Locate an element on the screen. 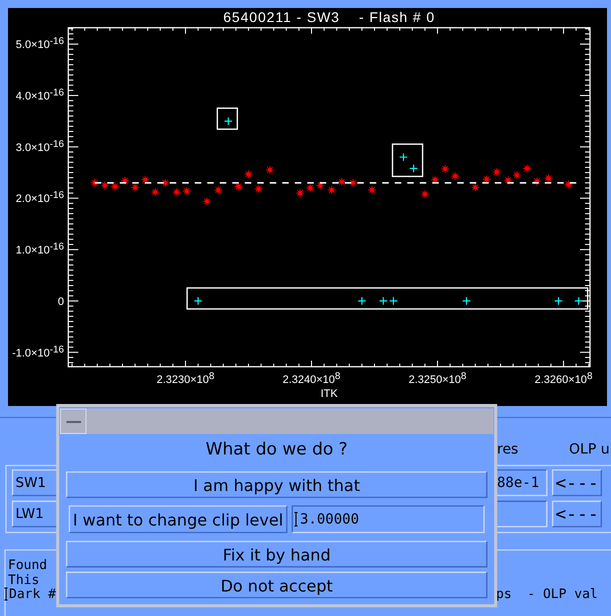 This screenshot has height=616, width=611. x-tick-label: 2.3230×10$^{8}$ is located at coordinates (185, 378).